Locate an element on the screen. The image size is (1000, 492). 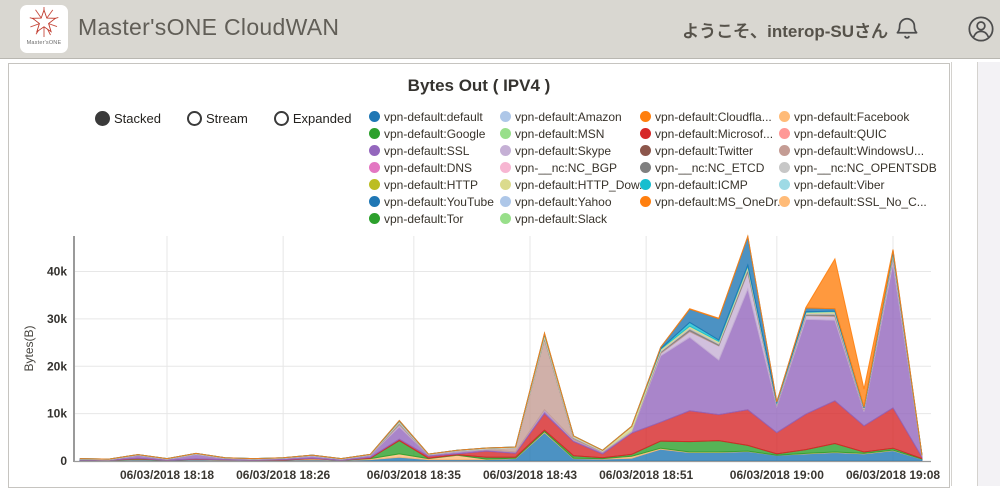
mode-radio-stream: Stream is located at coordinates (217, 118).